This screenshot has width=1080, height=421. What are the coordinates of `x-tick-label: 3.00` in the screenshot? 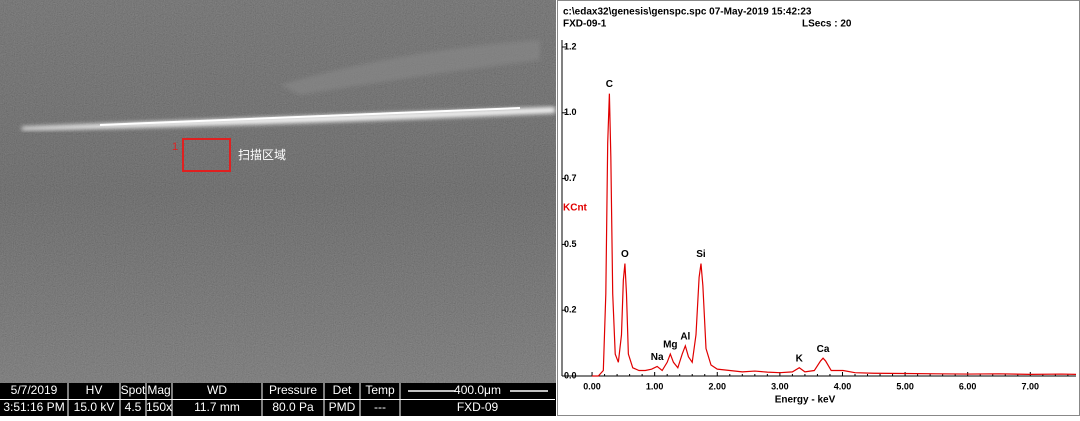 It's located at (780, 386).